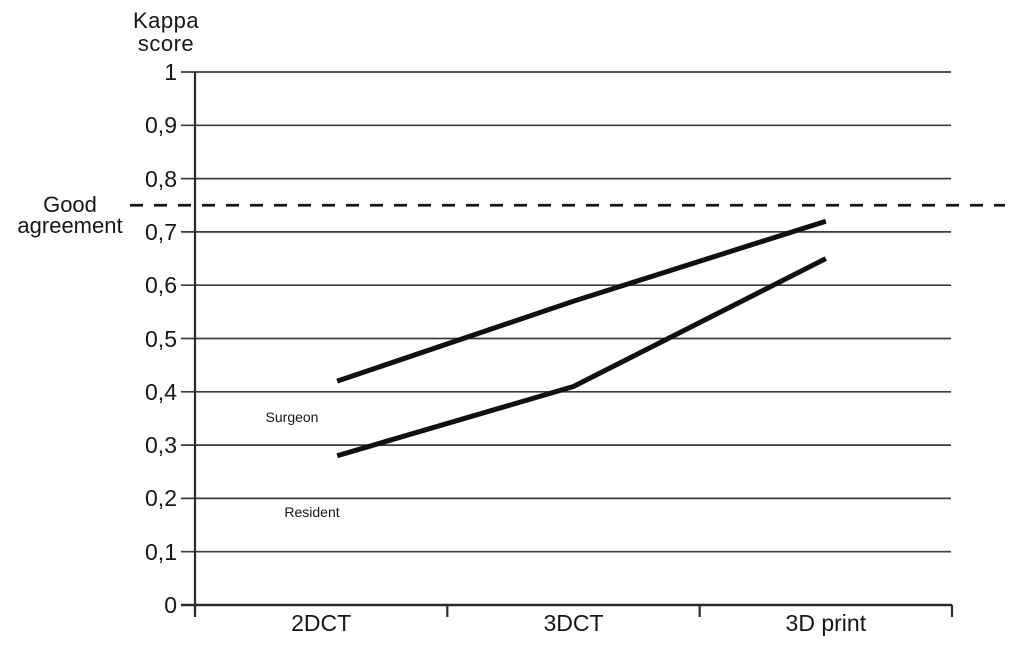 The width and height of the screenshot is (1024, 664). What do you see at coordinates (161, 445) in the screenshot?
I see `y-tick-label: 0,3` at bounding box center [161, 445].